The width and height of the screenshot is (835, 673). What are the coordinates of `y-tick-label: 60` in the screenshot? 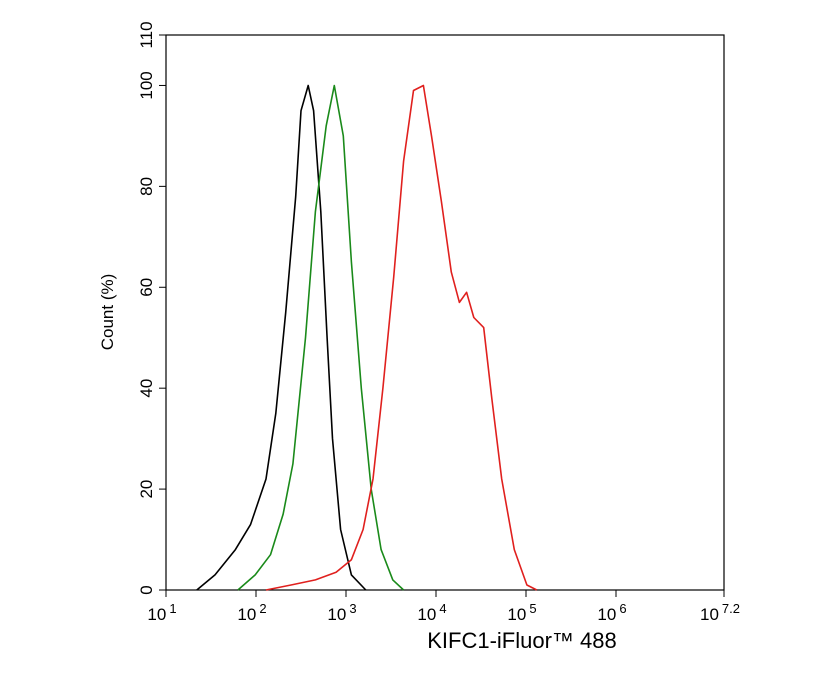 It's located at (146, 287).